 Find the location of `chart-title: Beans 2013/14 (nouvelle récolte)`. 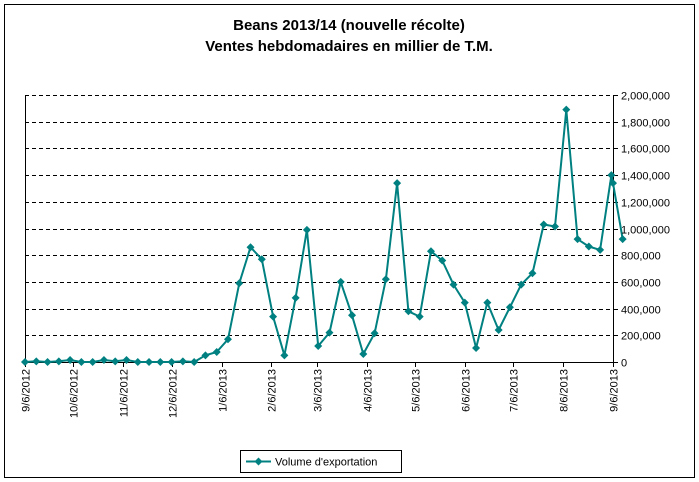

chart-title: Beans 2013/14 (nouvelle récolte) is located at coordinates (349, 25).